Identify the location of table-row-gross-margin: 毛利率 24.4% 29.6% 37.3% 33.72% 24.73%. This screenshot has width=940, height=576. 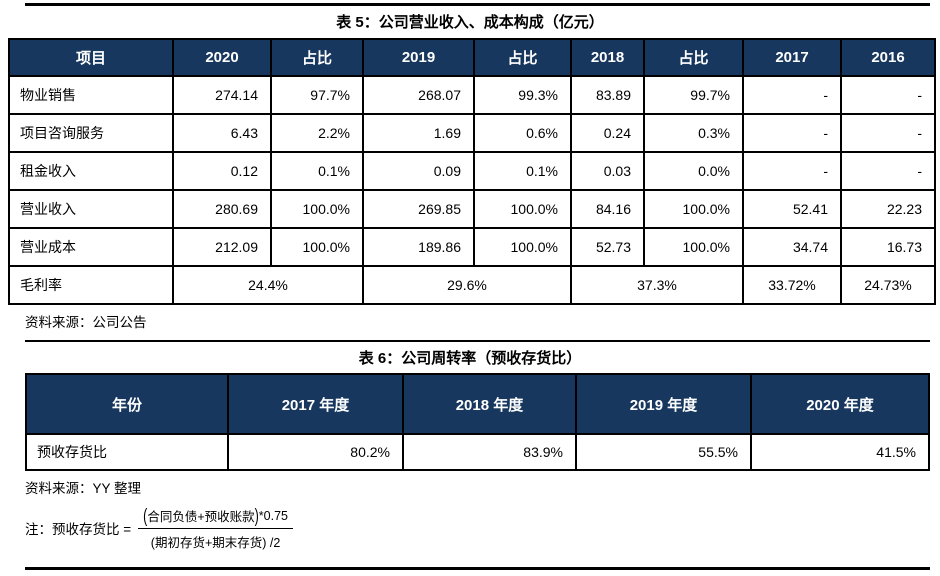
(472, 285).